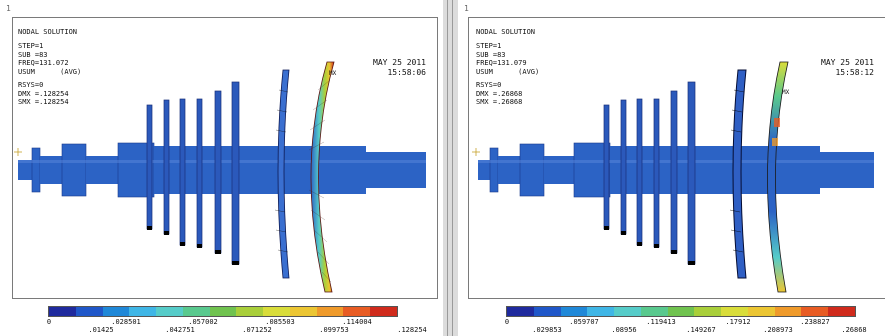  I want to click on info-smx: SMX =.26868, so click(499, 102).